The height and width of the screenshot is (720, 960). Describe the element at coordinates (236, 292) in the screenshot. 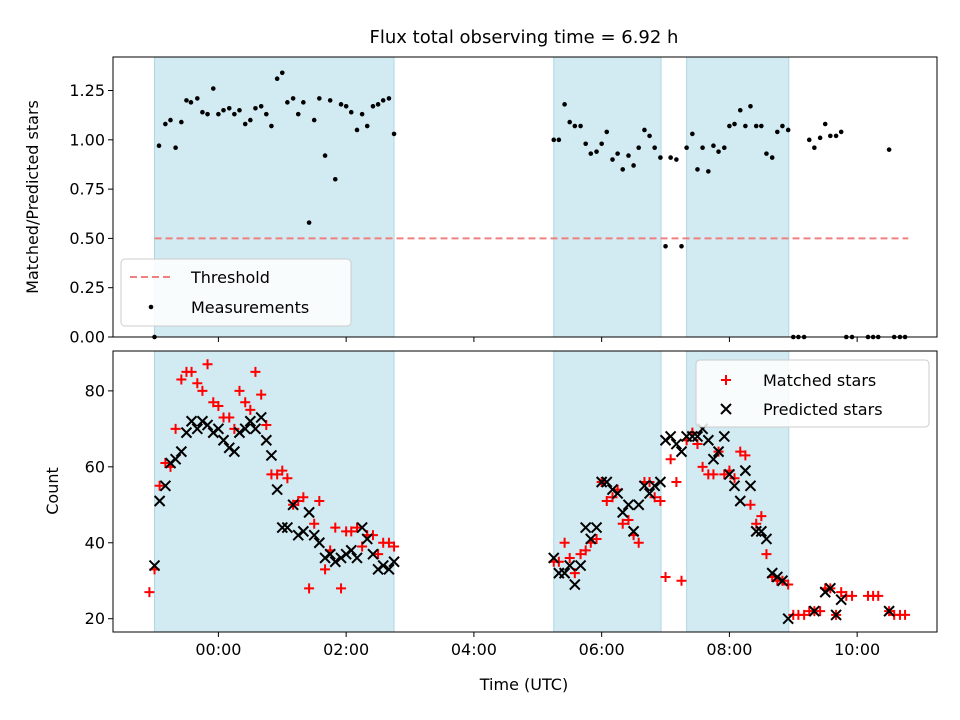

I see `legend-frame` at that location.